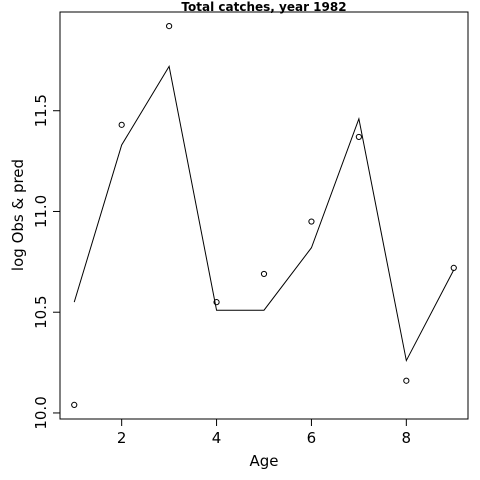  I want to click on y-axis: 10.0 10.5 11.0 11.5, so click(46, 262).